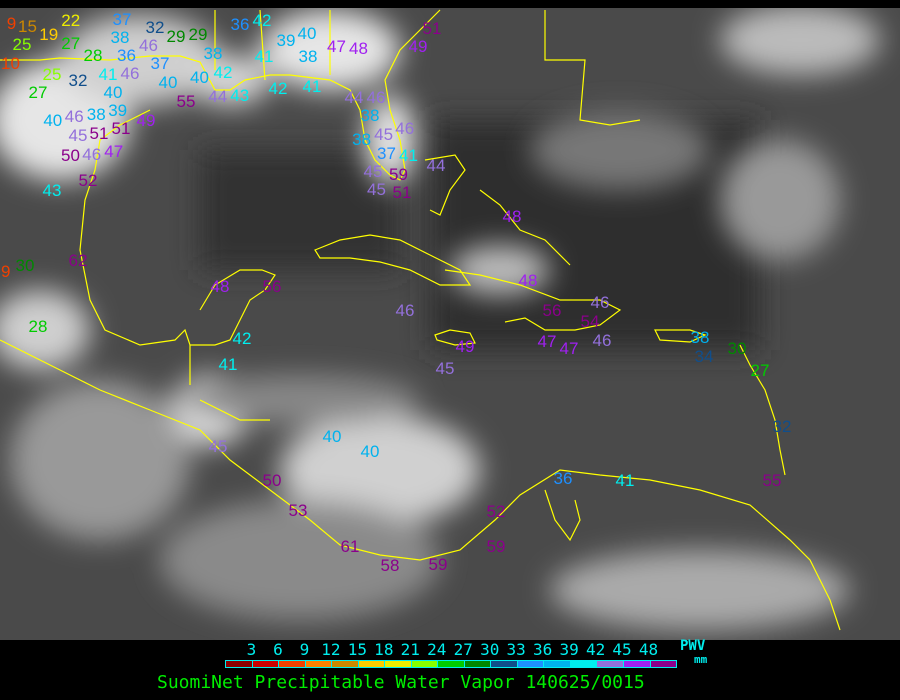  I want to click on legend-tick: 27, so click(463, 649).